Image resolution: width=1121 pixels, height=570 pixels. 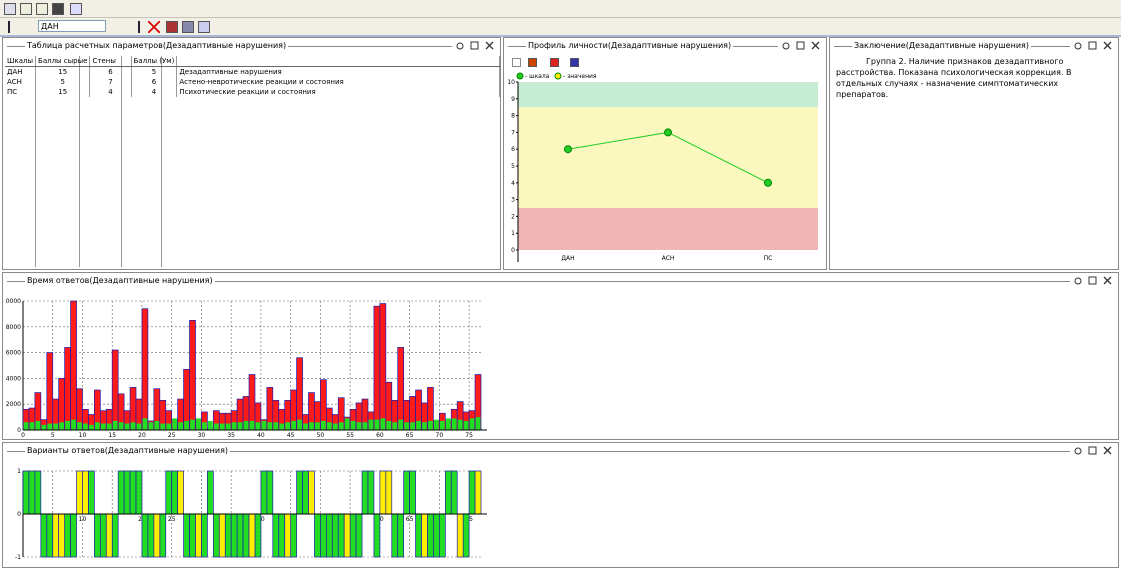 I want to click on column-line, so click(x=161, y=161).